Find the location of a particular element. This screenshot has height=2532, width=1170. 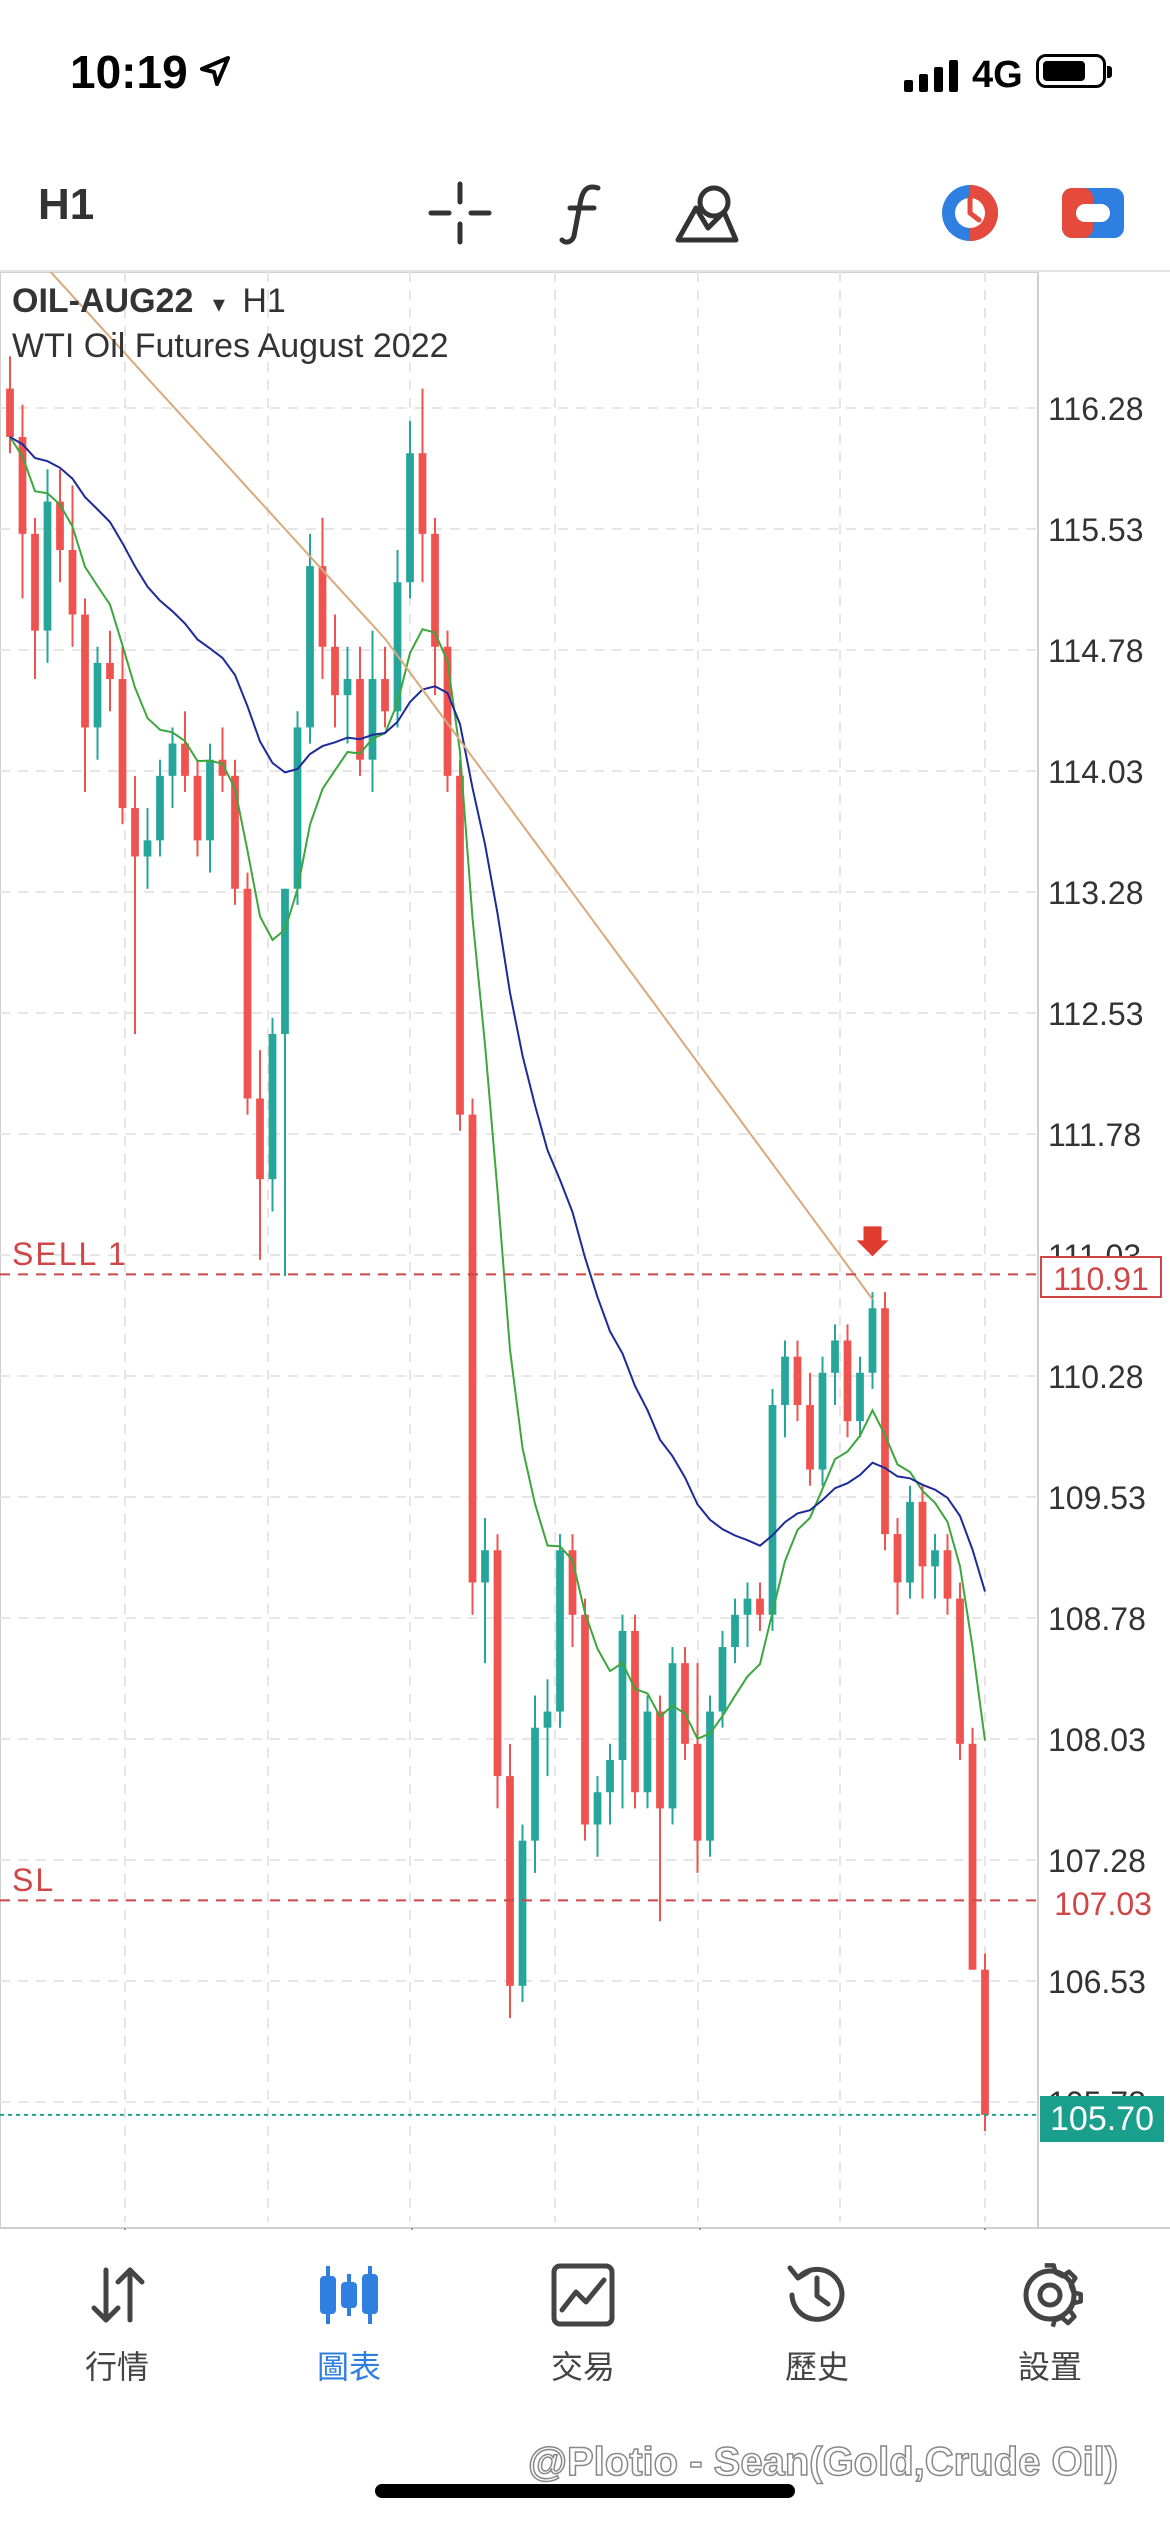

nav-chart: 圖表 is located at coordinates (349, 2324).